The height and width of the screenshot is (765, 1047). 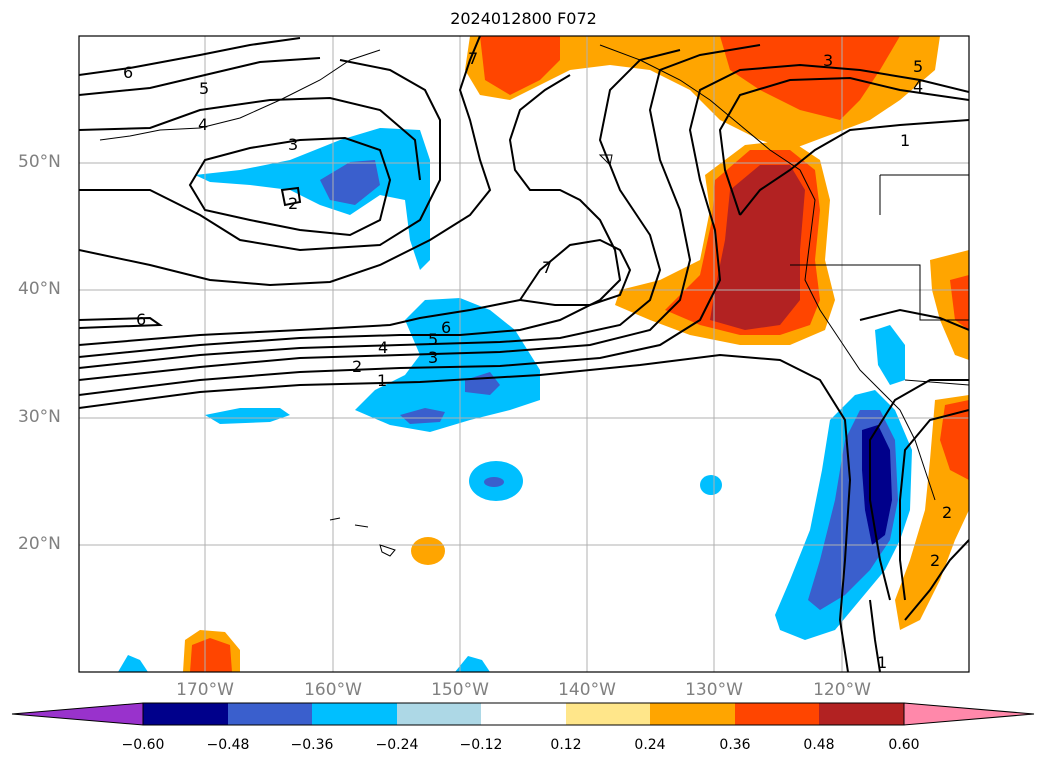 What do you see at coordinates (566, 745) in the screenshot?
I see `colorbar-tick-label: 0.12` at bounding box center [566, 745].